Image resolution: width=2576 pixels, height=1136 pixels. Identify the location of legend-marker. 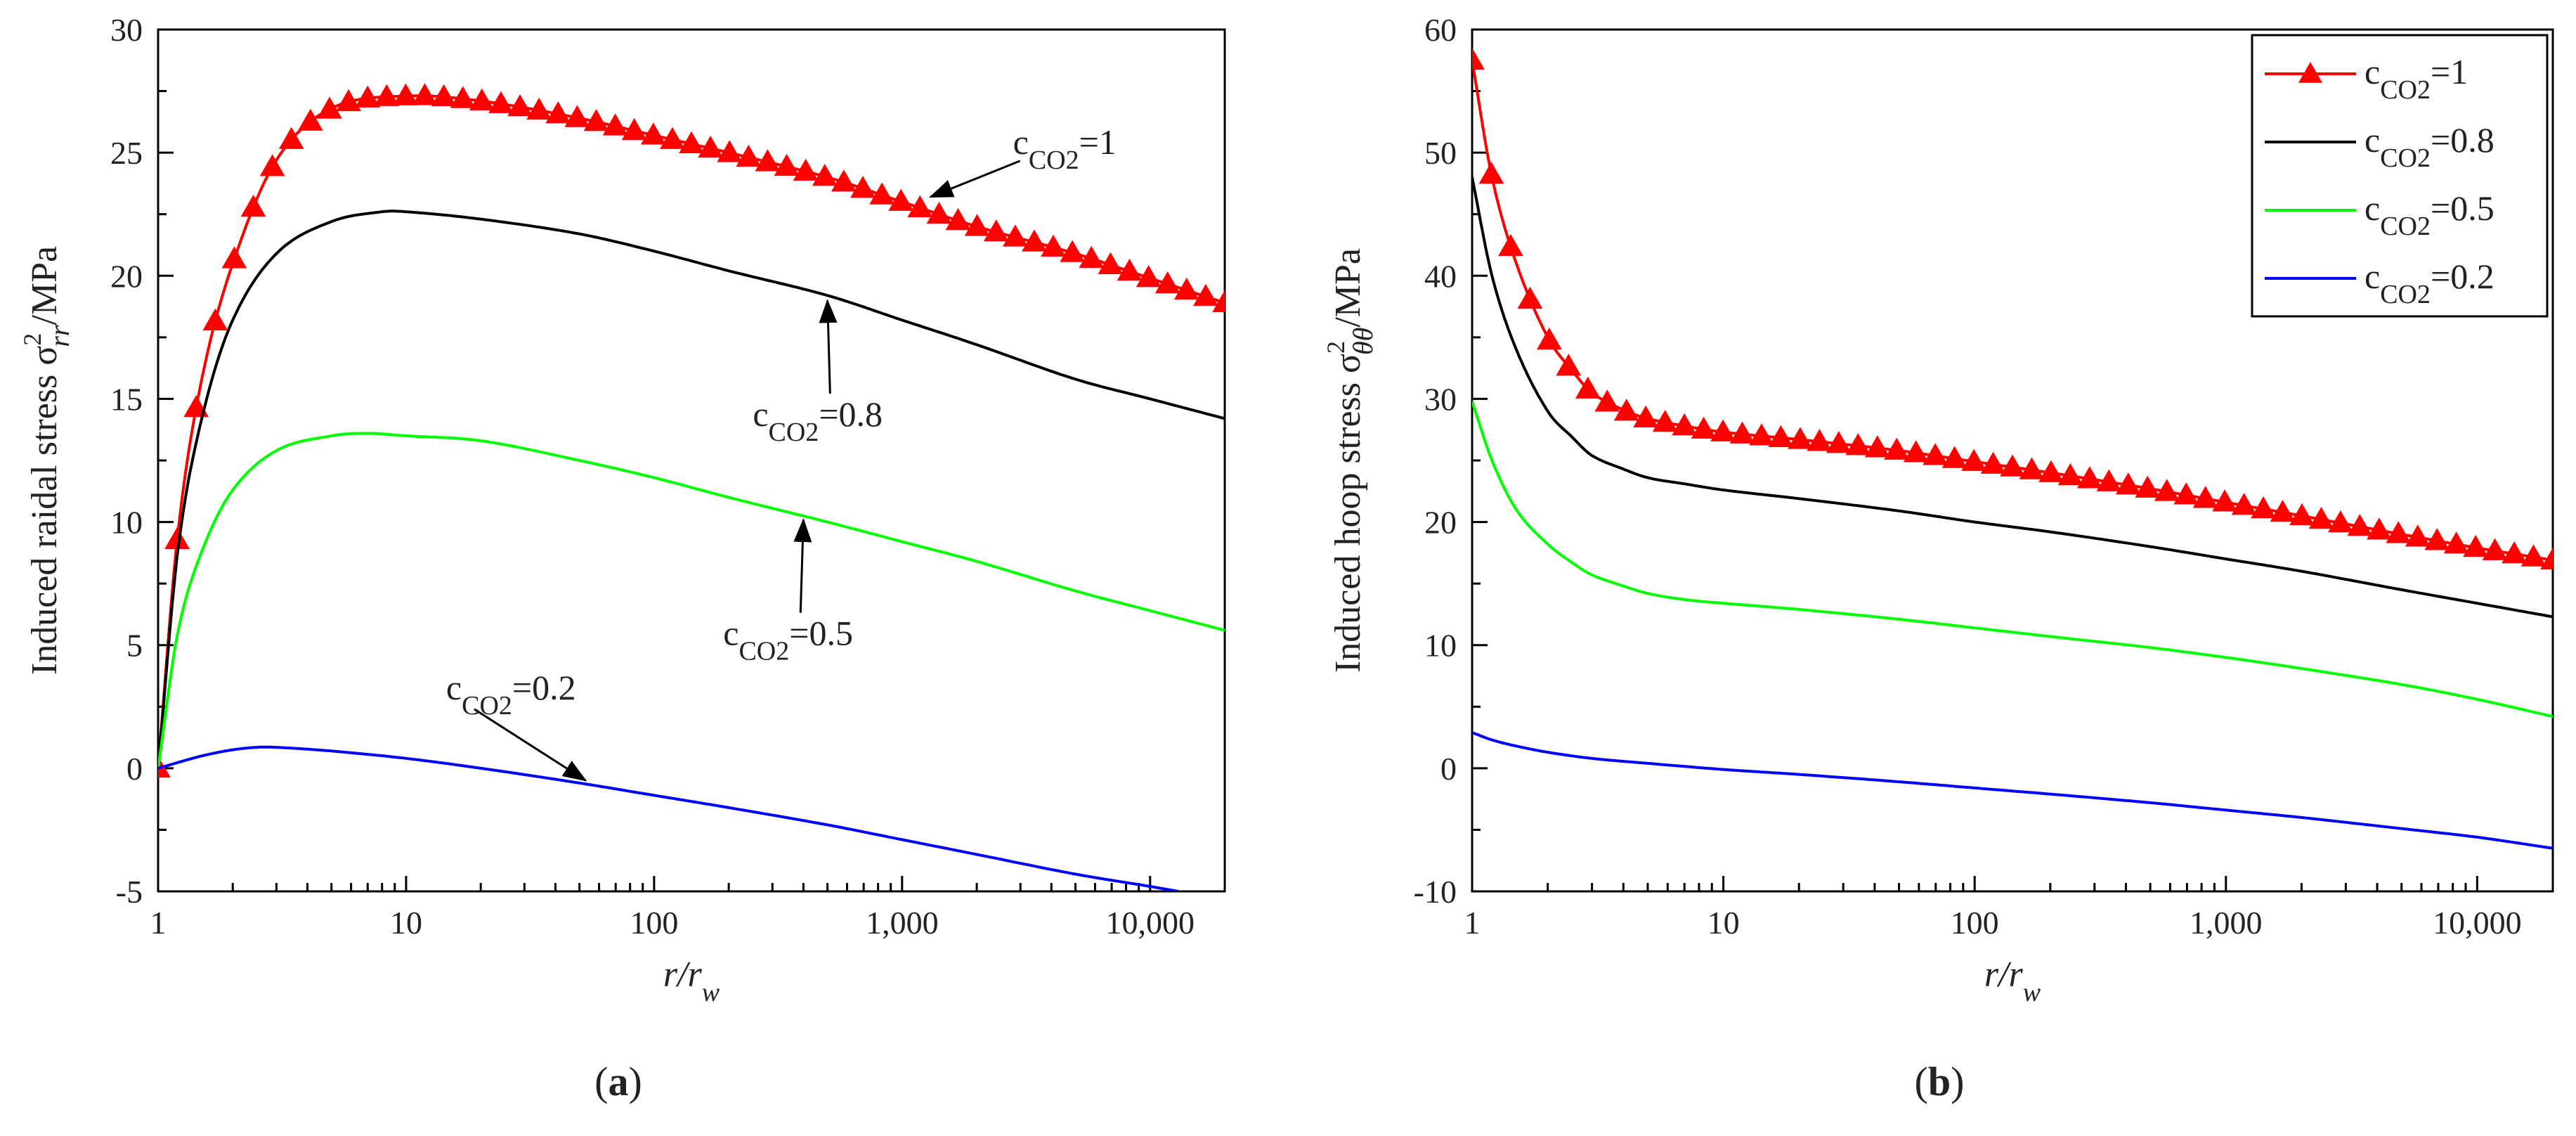
(2310, 72).